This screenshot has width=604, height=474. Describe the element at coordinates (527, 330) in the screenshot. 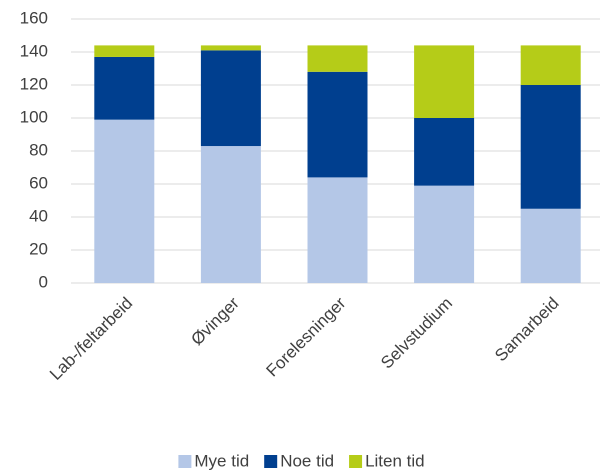

I see `x-tick-label: Samarbeid` at that location.